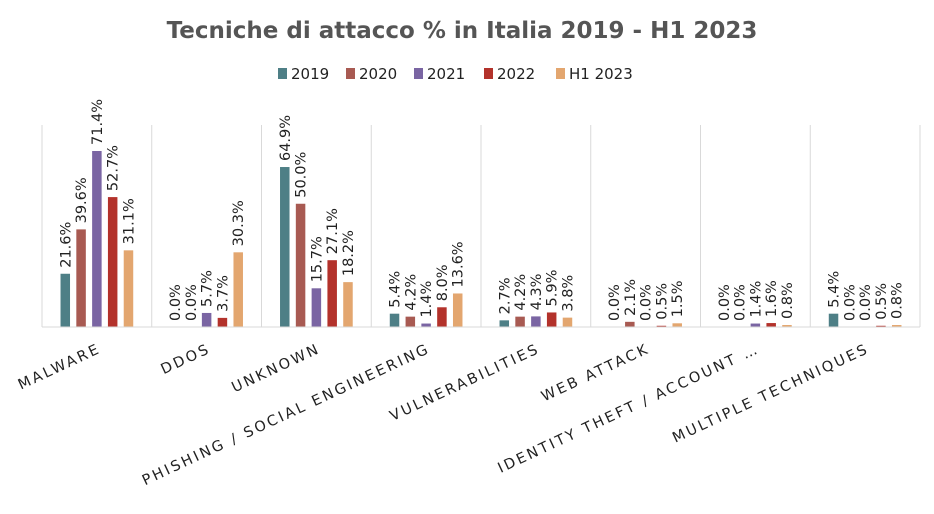 The height and width of the screenshot is (514, 934). Describe the element at coordinates (317, 259) in the screenshot. I see `data-label: 15.7%` at that location.